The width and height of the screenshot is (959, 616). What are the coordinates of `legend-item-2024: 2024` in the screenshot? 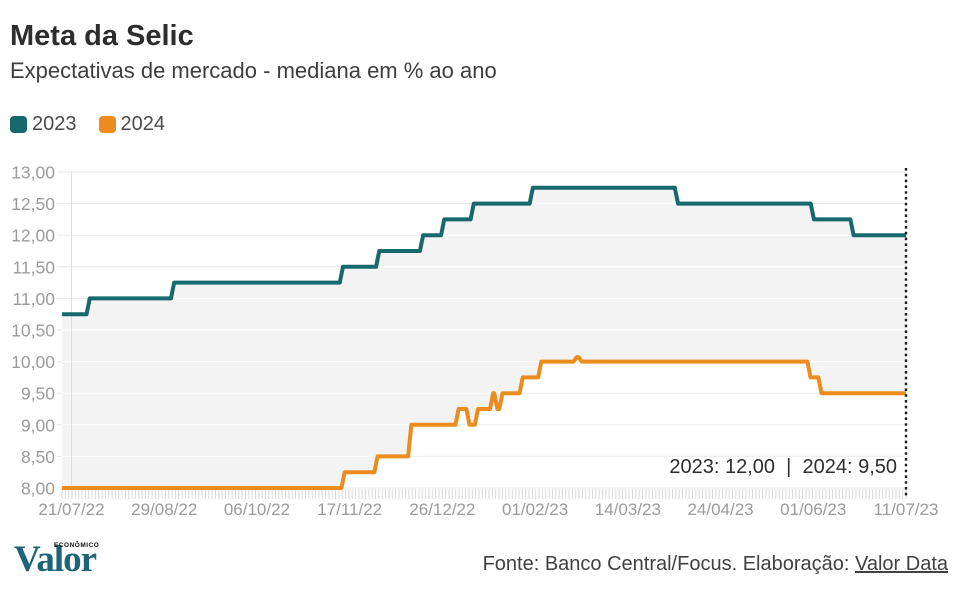 It's located at (132, 124).